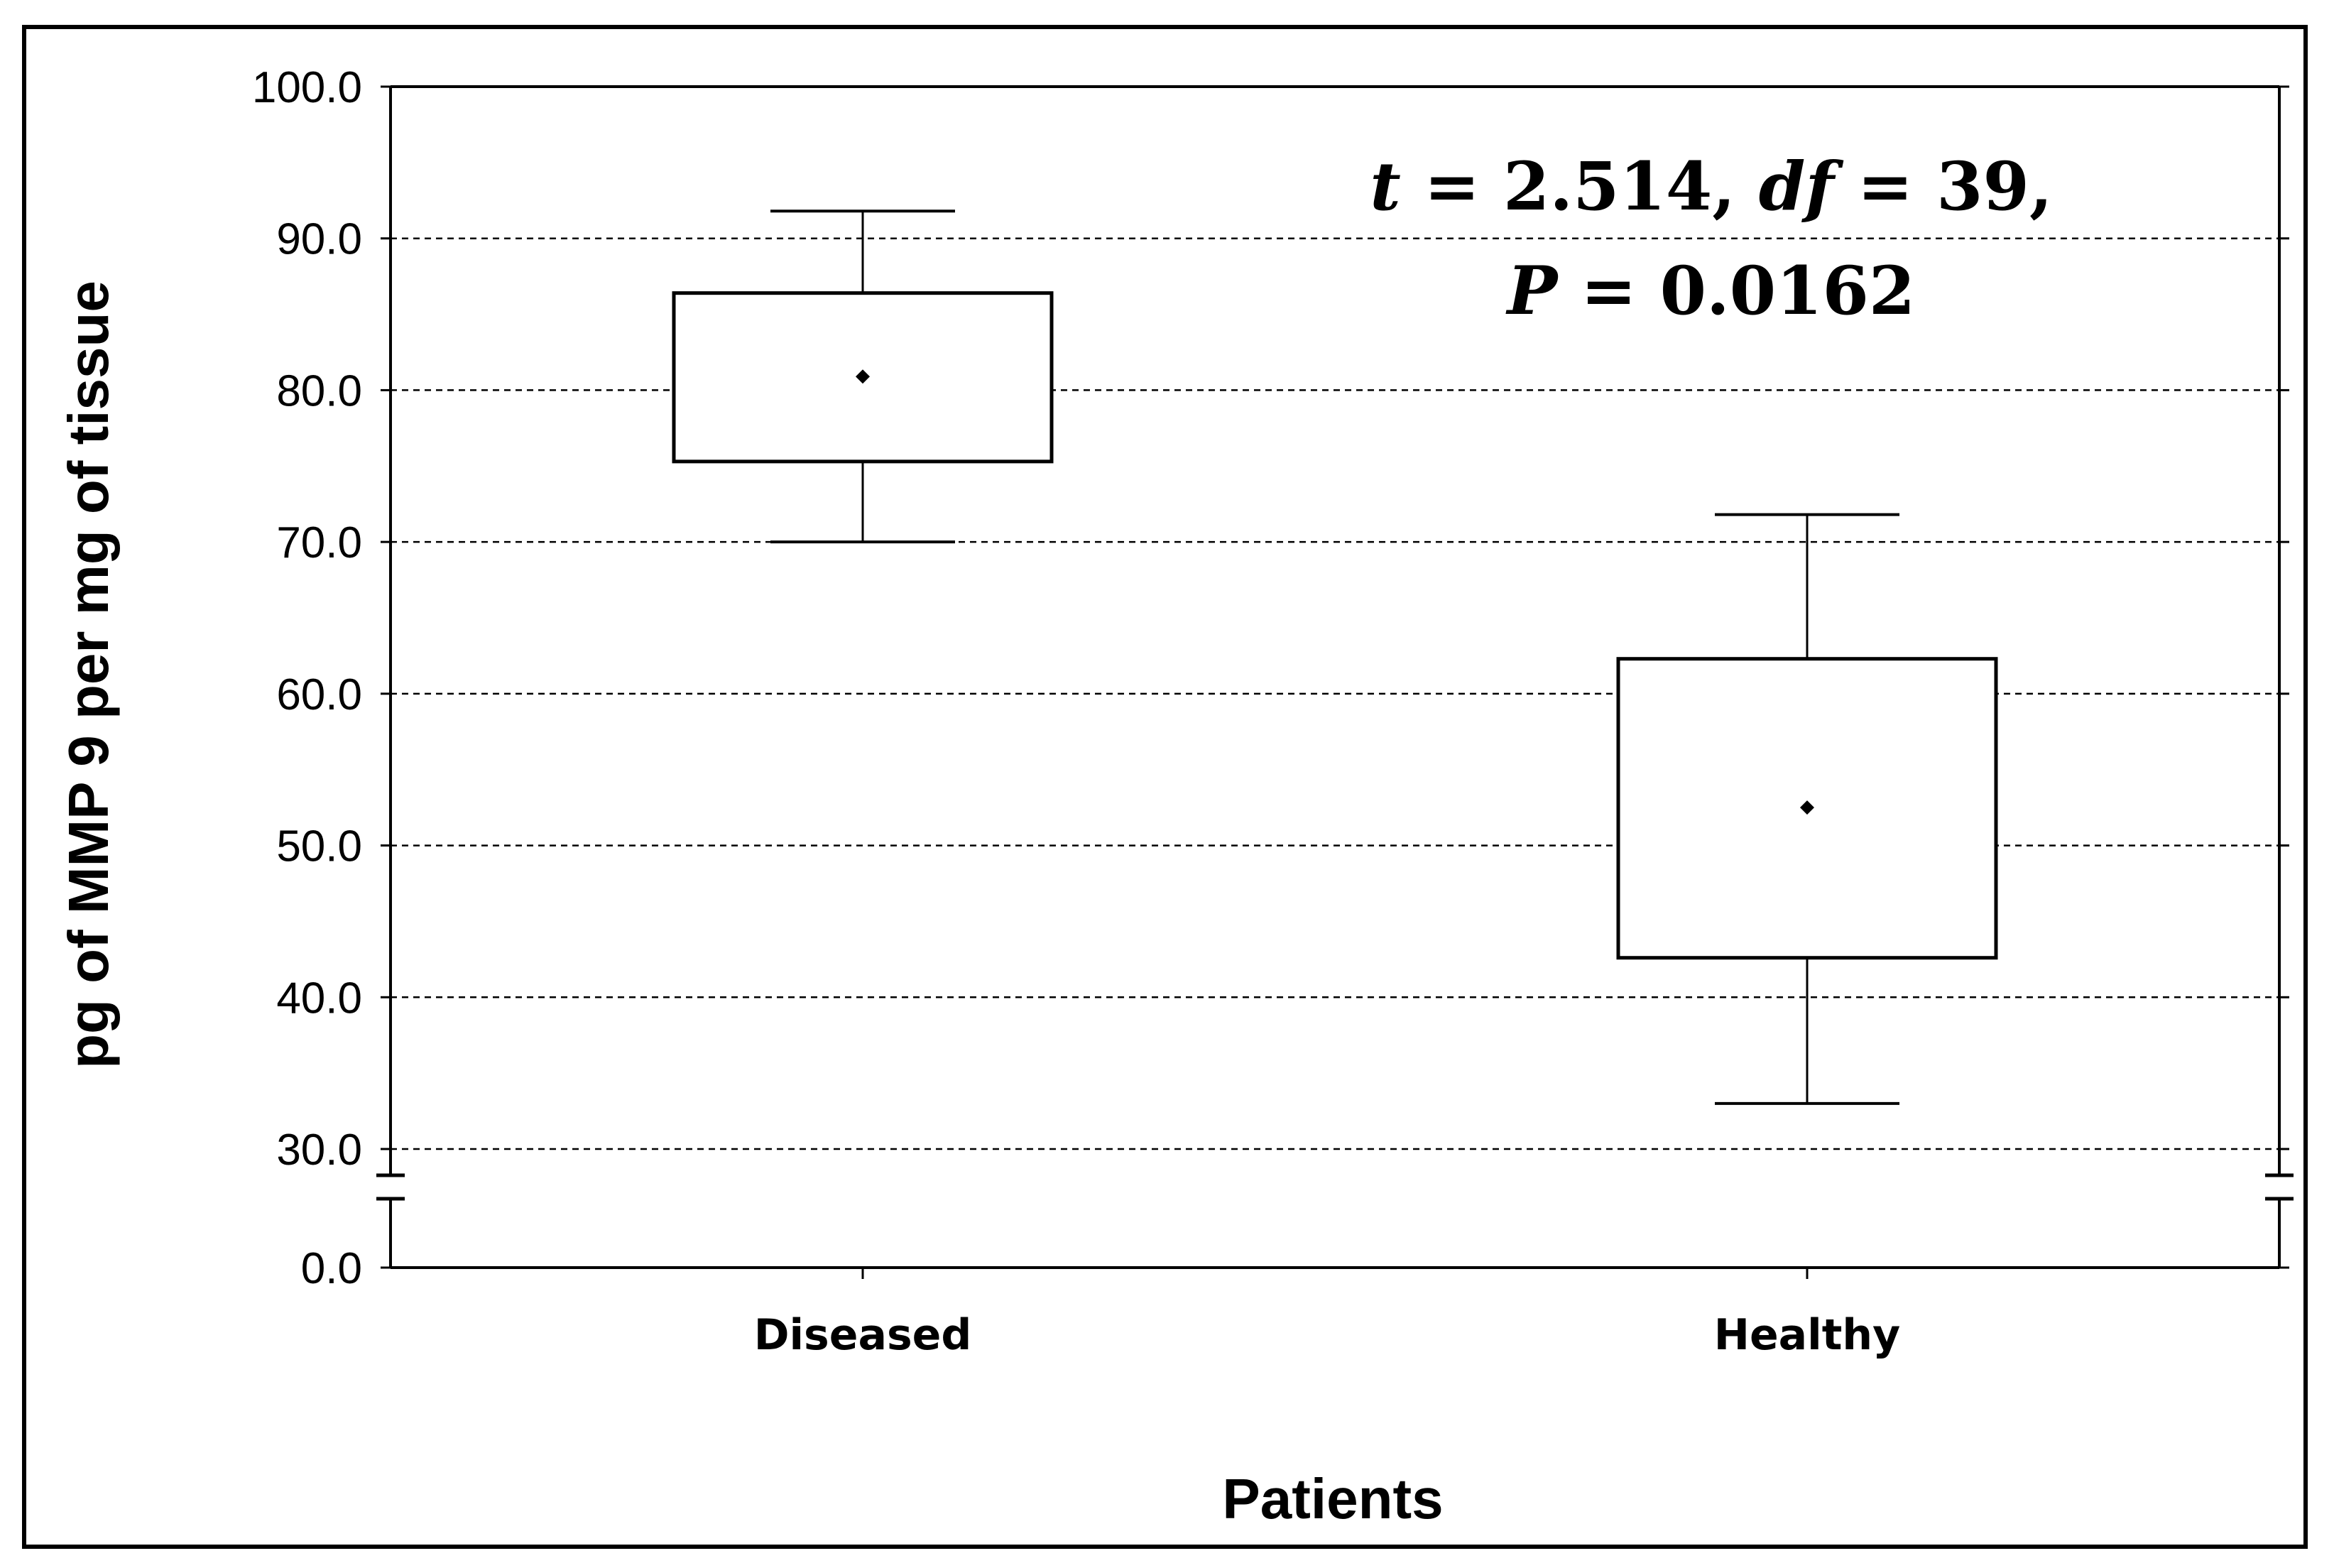 The height and width of the screenshot is (1568, 2334). What do you see at coordinates (89, 675) in the screenshot?
I see `y-axis-title: pg of MMP 9 per mg of tissue` at bounding box center [89, 675].